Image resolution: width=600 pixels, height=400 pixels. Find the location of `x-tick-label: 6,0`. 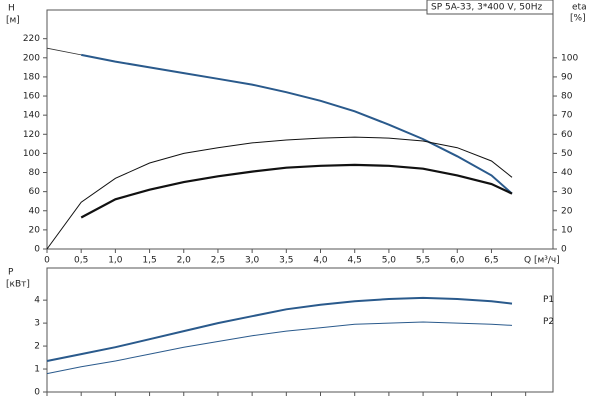

x-tick-label: 6,0 is located at coordinates (457, 261).